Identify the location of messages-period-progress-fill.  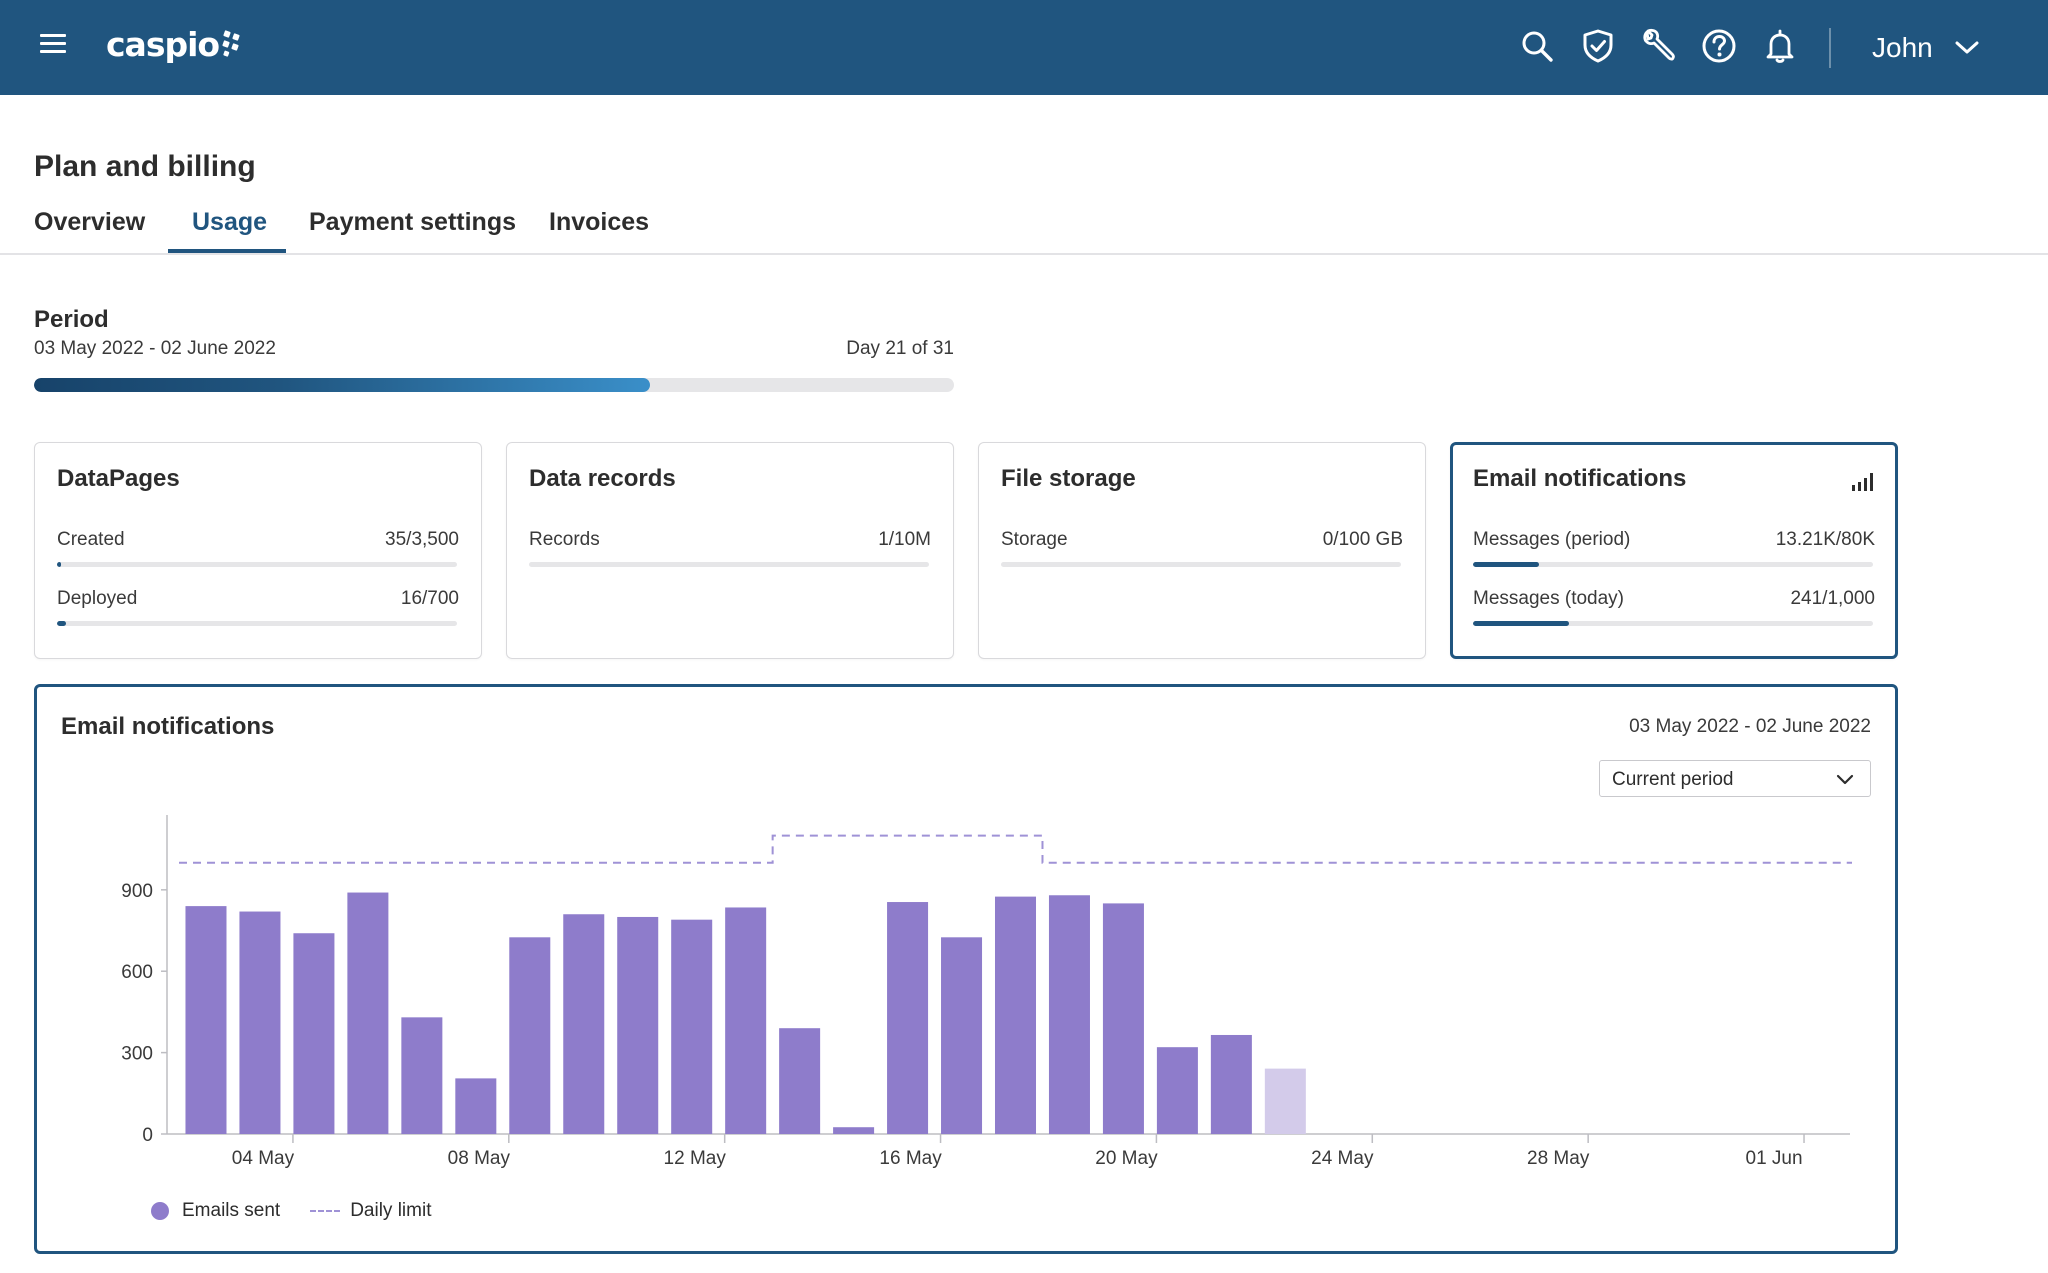
(1506, 564).